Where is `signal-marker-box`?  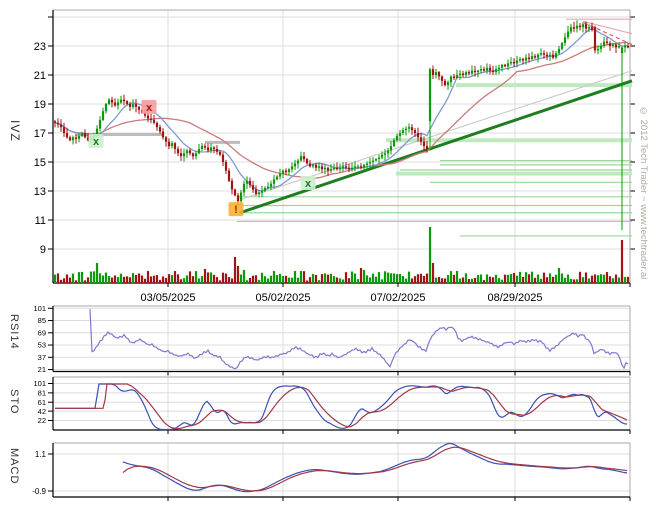 signal-marker-box is located at coordinates (308, 183).